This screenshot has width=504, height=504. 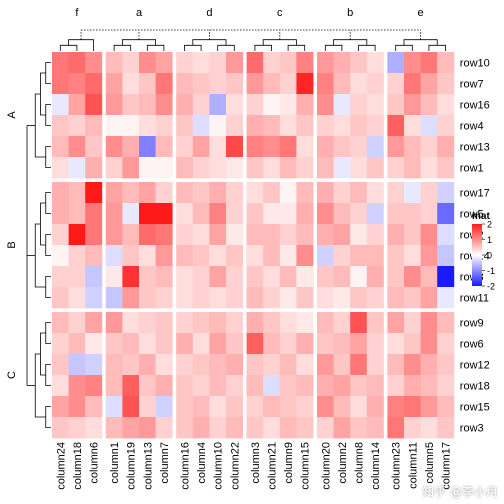 I want to click on legend-color-bar, so click(x=477, y=255).